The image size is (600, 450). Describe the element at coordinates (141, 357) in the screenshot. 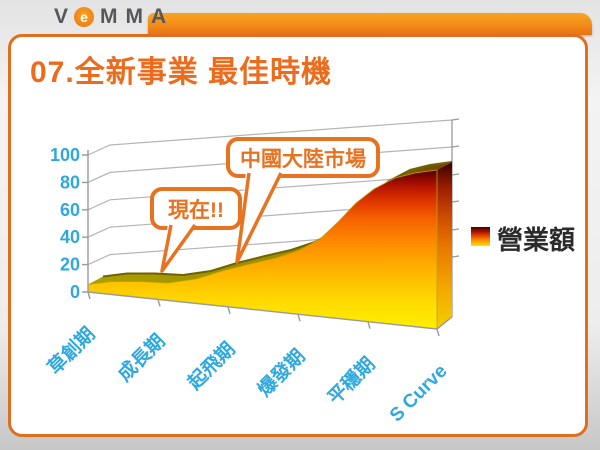

I see `x-label-1: 成長期` at that location.